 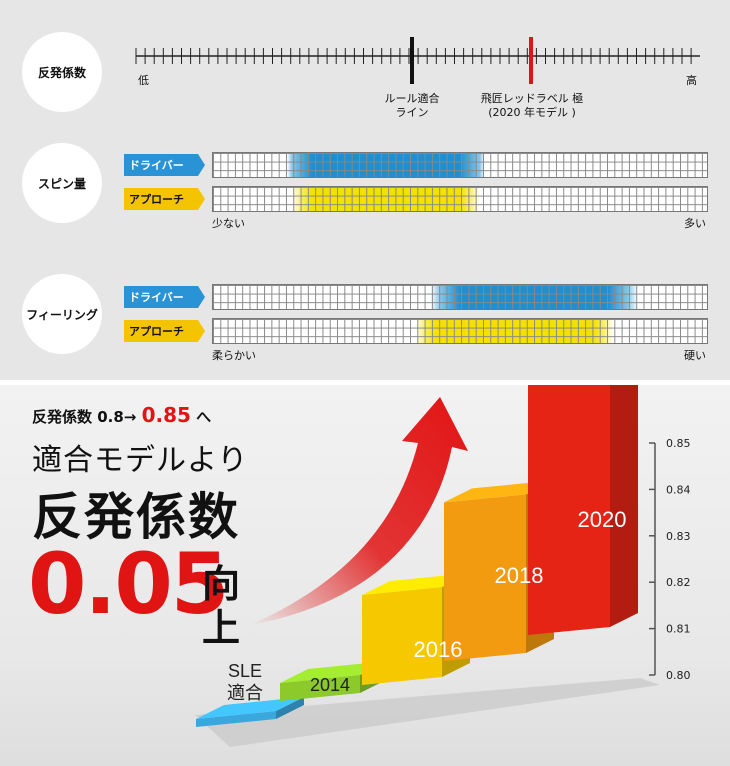 I want to click on spin-approach-tag-text: アプローチ, so click(x=156, y=199).